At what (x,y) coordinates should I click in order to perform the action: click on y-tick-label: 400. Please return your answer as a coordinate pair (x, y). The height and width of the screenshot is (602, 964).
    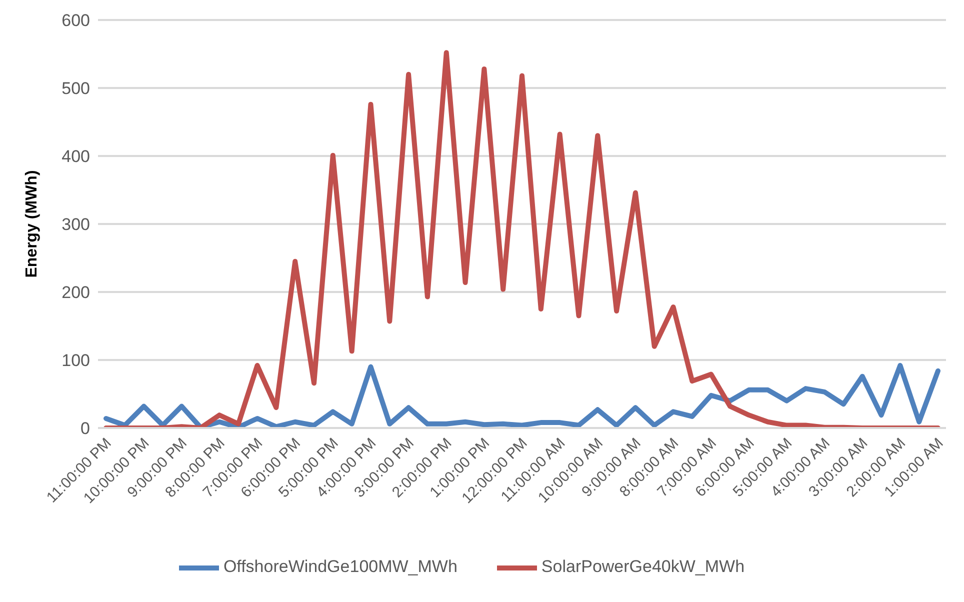
    Looking at the image, I should click on (76, 156).